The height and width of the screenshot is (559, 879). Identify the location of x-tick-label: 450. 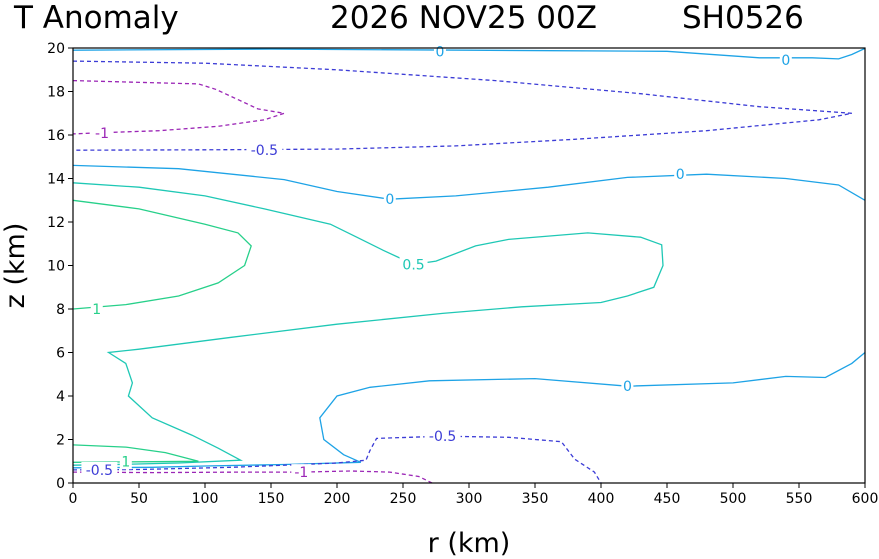
(667, 499).